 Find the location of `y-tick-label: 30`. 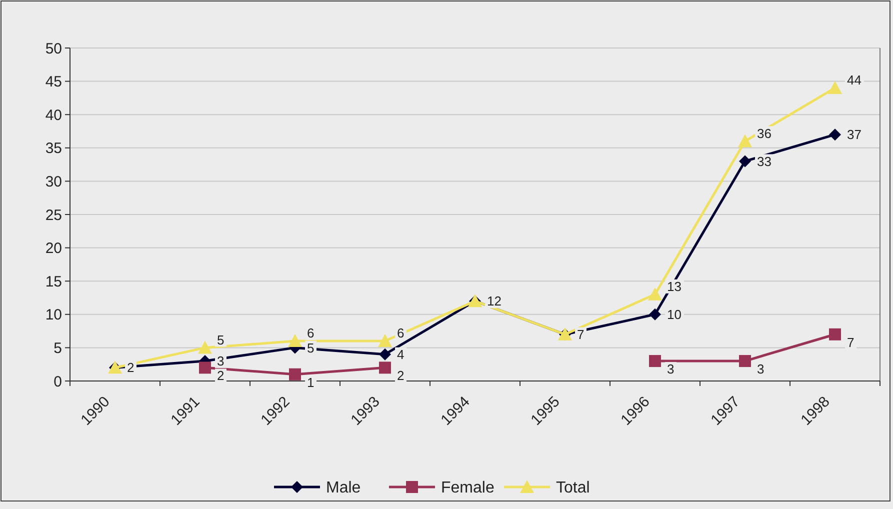

y-tick-label: 30 is located at coordinates (53, 181).